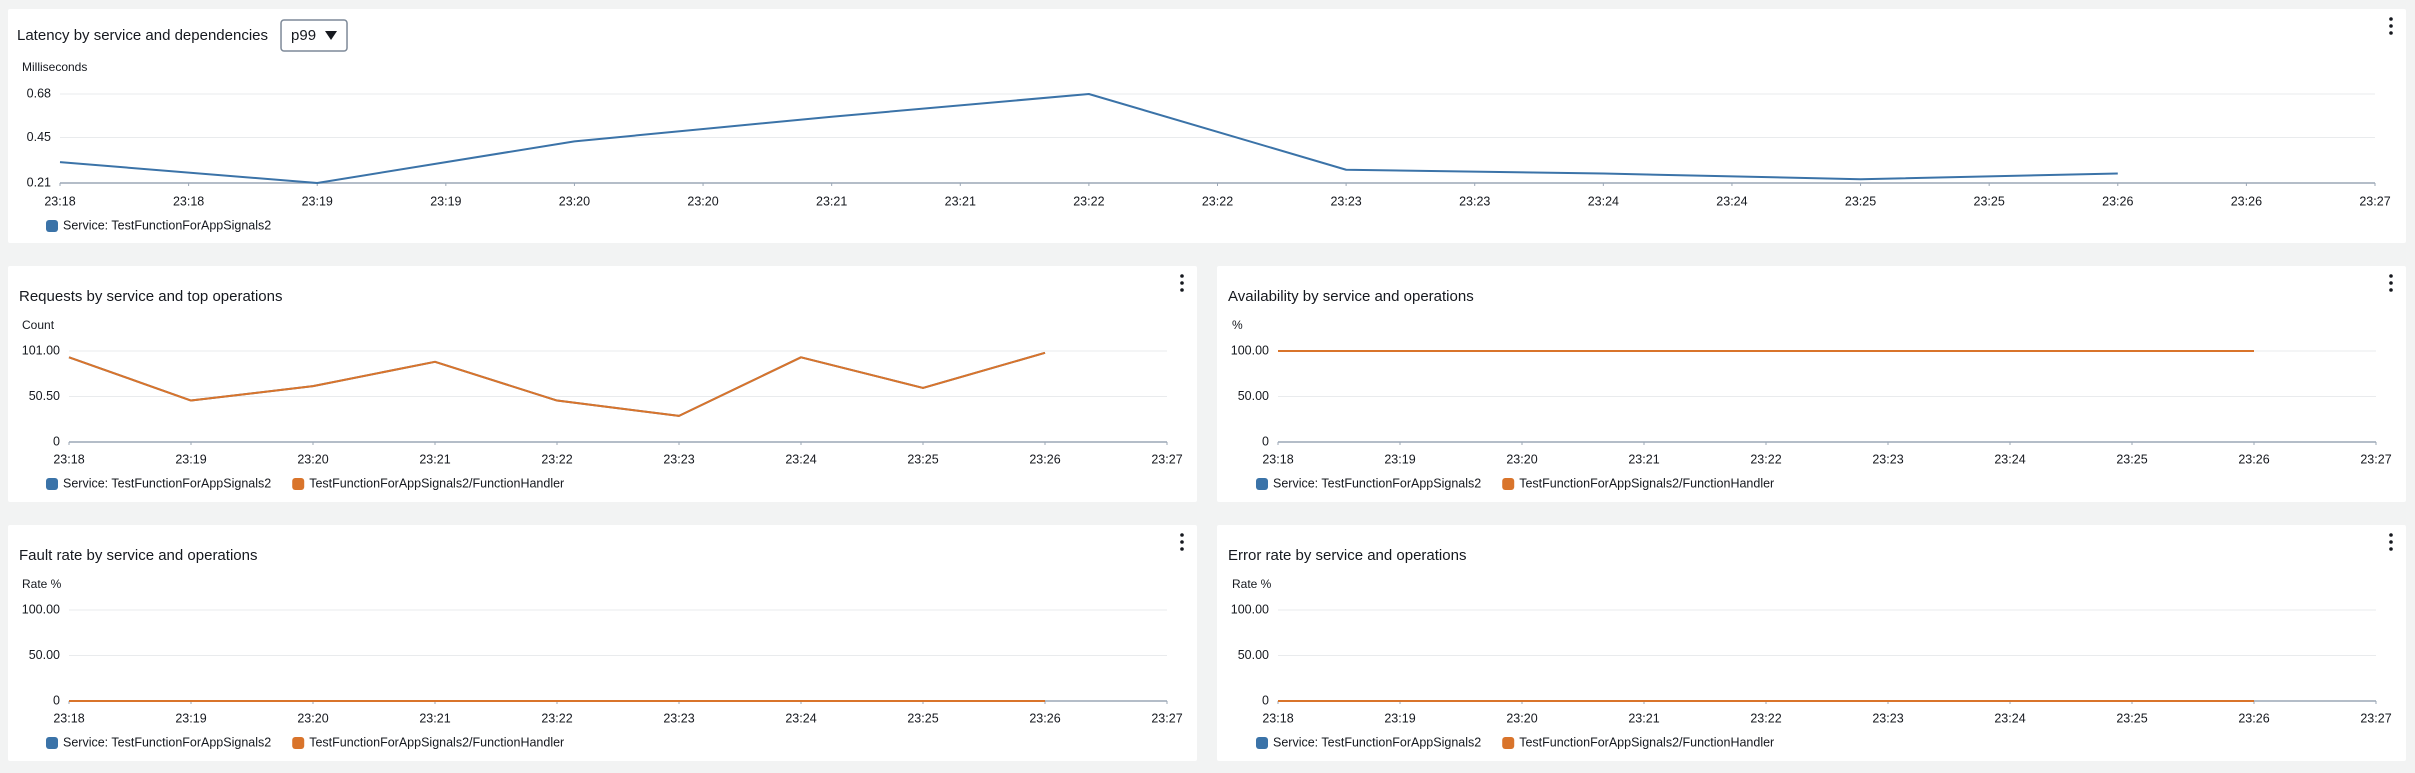 Image resolution: width=2415 pixels, height=773 pixels. What do you see at coordinates (39, 137) in the screenshot?
I see `y-tick-label: 0.45` at bounding box center [39, 137].